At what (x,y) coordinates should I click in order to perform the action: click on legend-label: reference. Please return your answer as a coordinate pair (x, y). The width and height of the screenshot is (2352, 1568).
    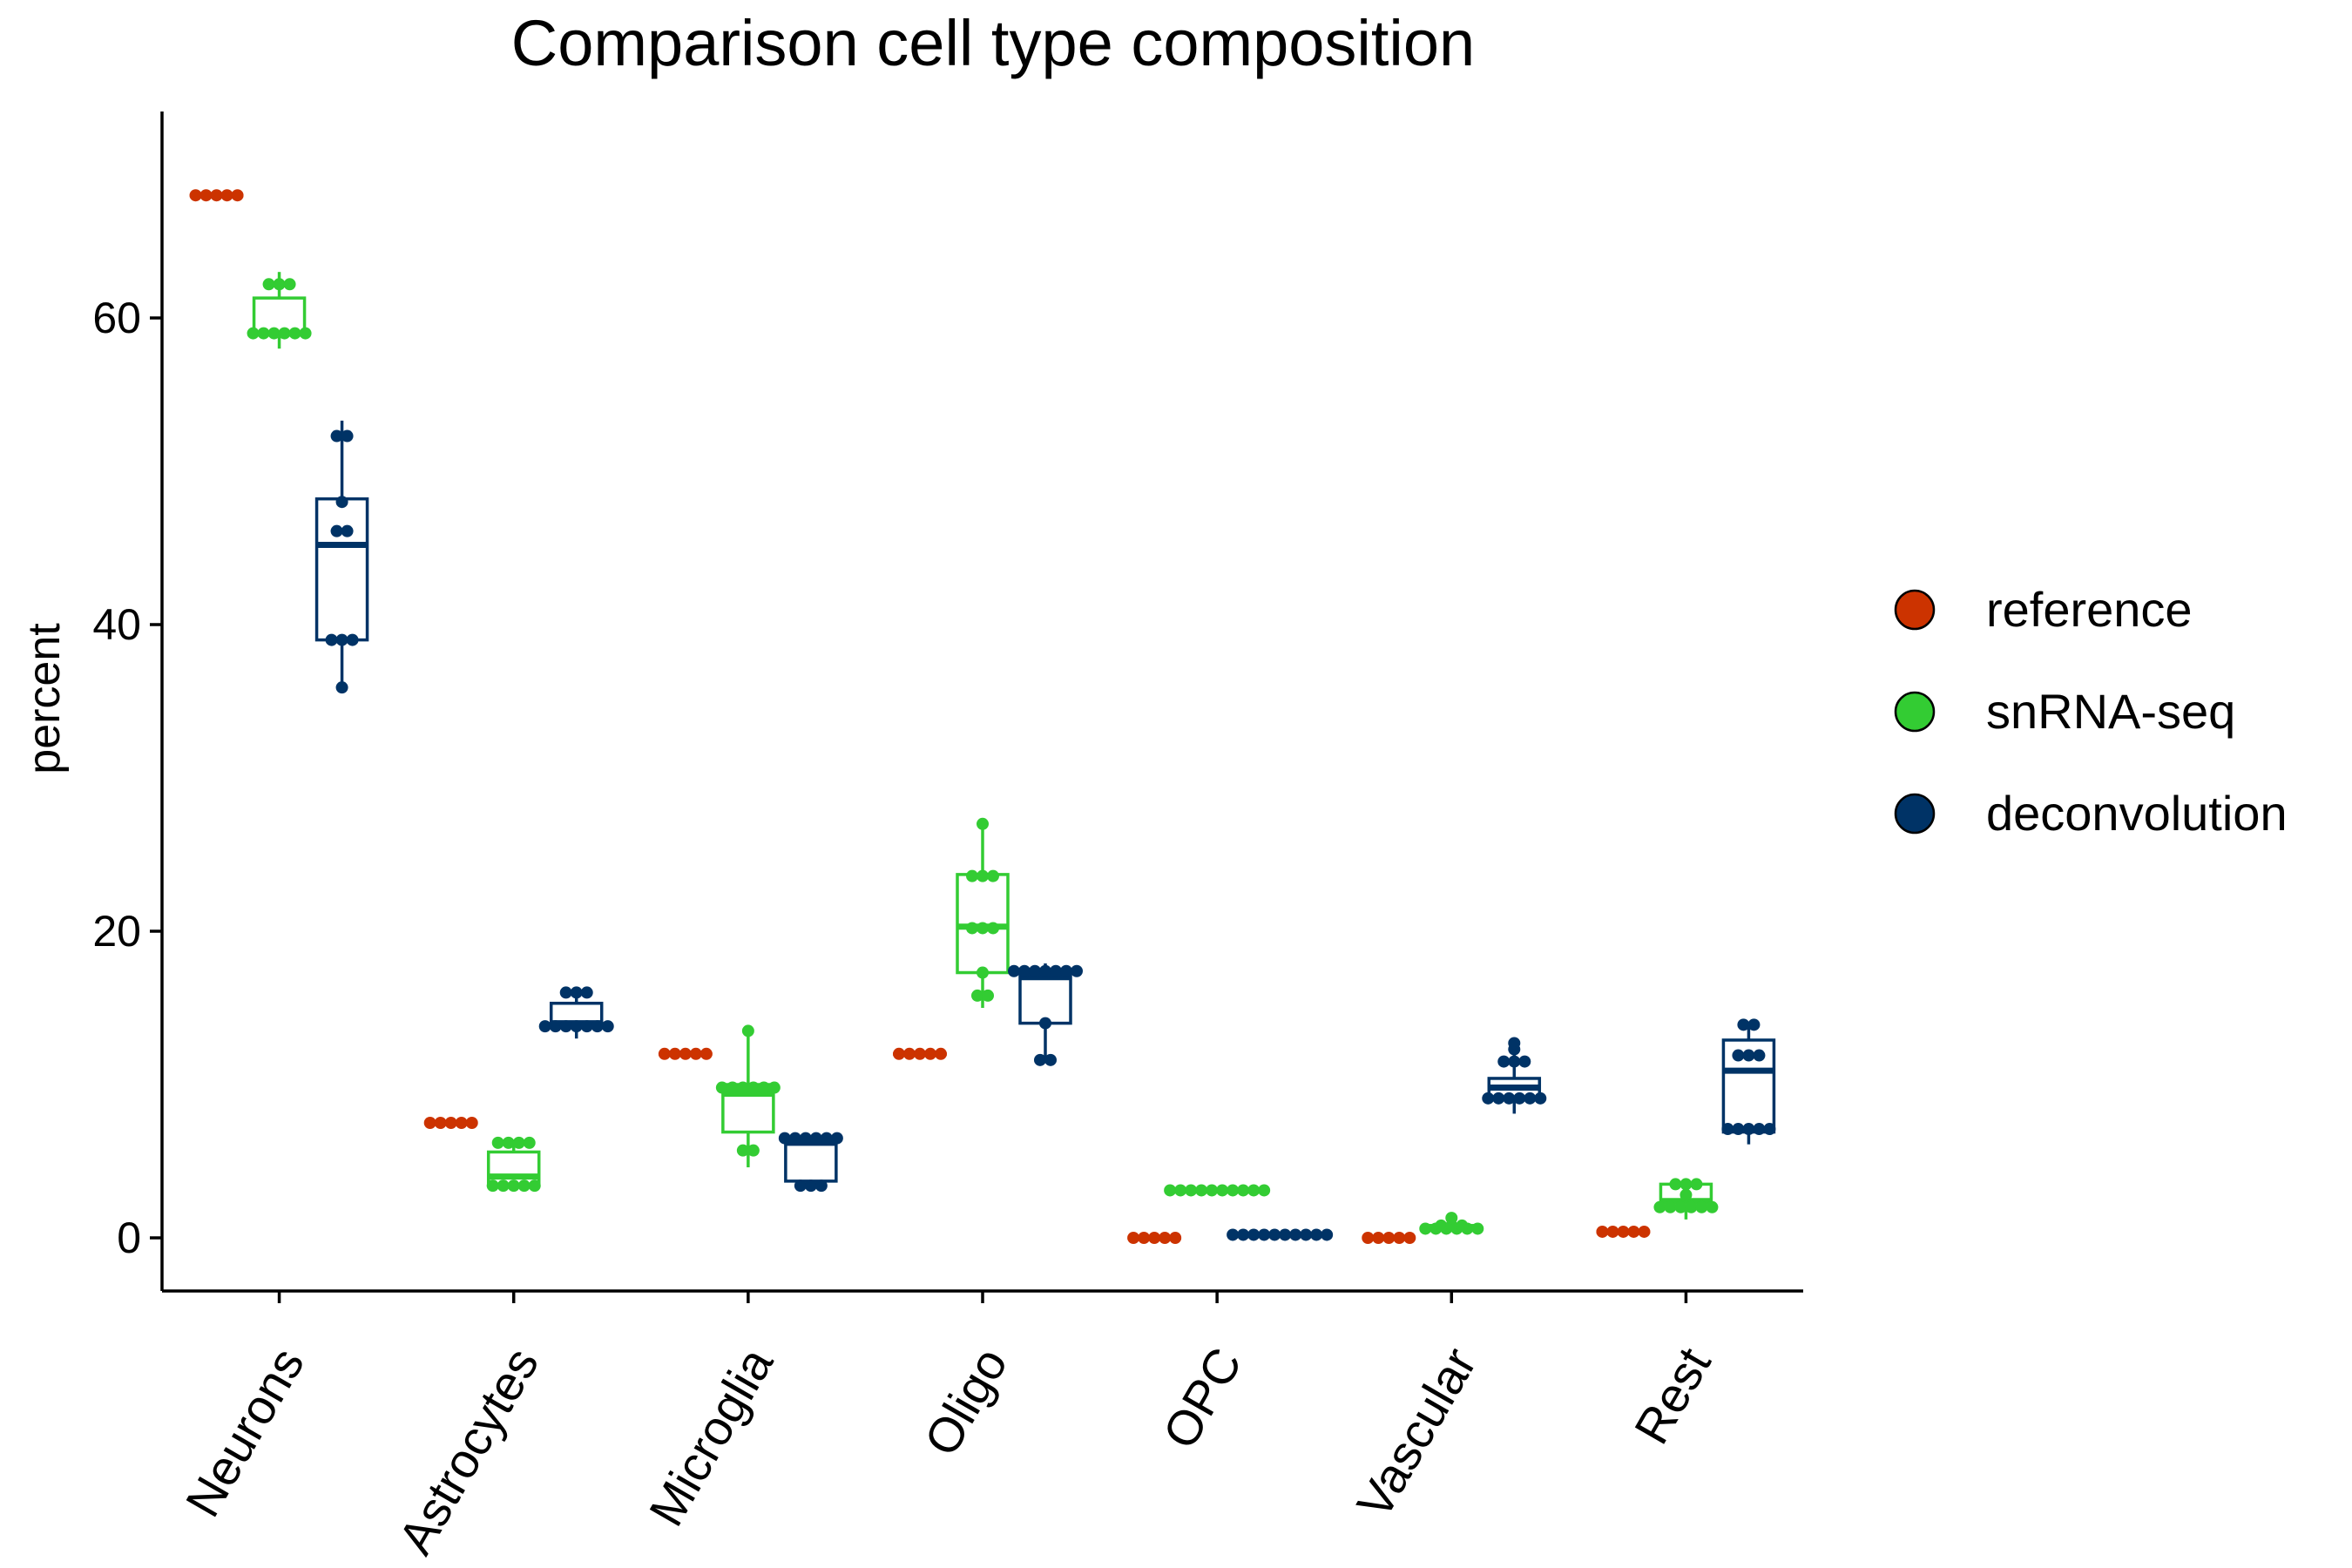
    Looking at the image, I should click on (2089, 609).